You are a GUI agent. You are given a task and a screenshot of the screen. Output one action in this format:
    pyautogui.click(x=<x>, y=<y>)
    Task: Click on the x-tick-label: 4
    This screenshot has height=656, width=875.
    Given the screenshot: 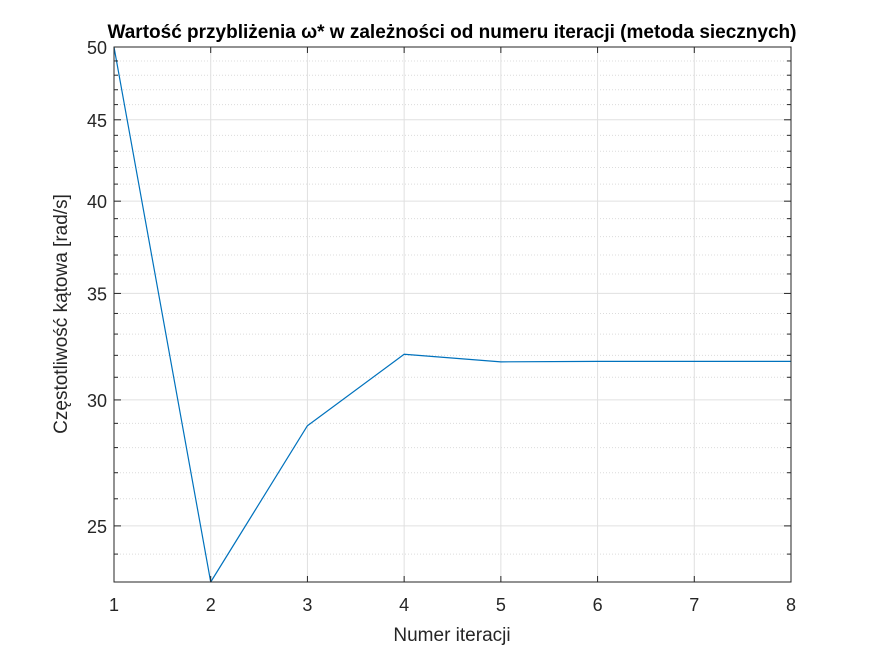 What is the action you would take?
    pyautogui.click(x=404, y=605)
    